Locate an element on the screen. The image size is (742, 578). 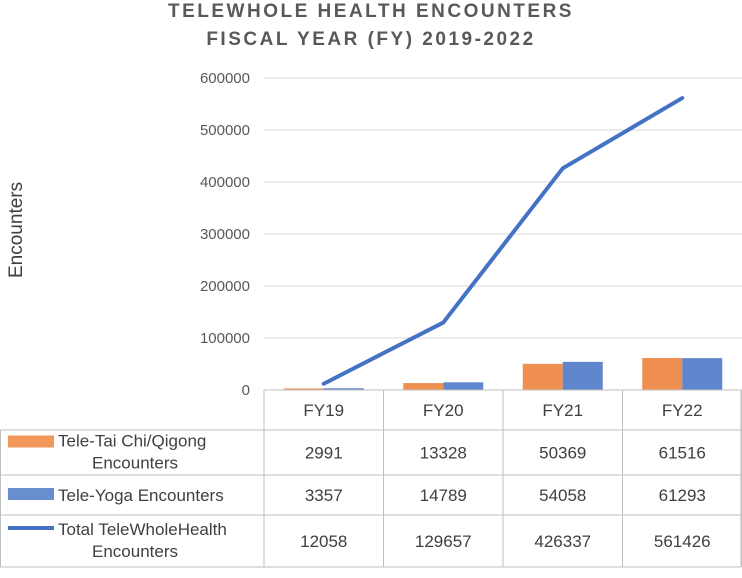
data-label: 426337 is located at coordinates (562, 541).